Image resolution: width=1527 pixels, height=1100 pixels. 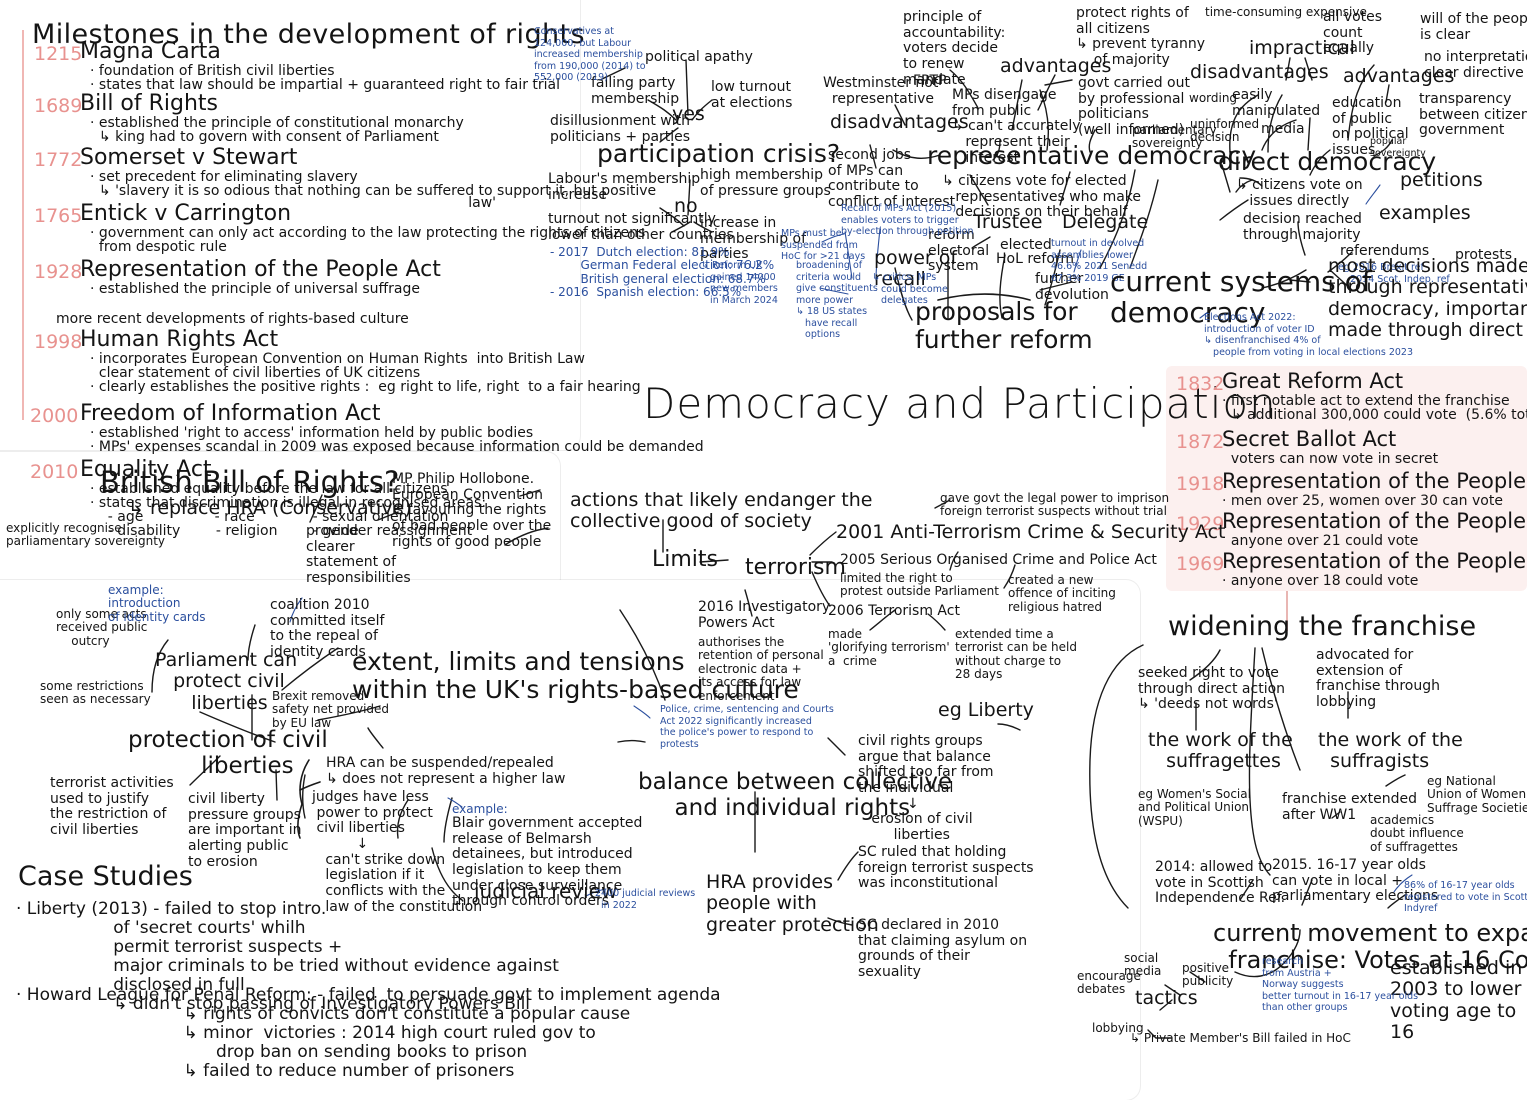 I want to click on reform-item: further devolution, so click(x=1072, y=287).